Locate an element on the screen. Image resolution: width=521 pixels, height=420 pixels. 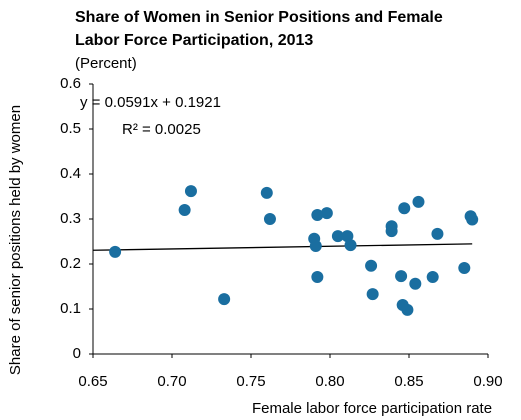
y-axis-title: Share of senior positions held by women is located at coordinates (15, 240).